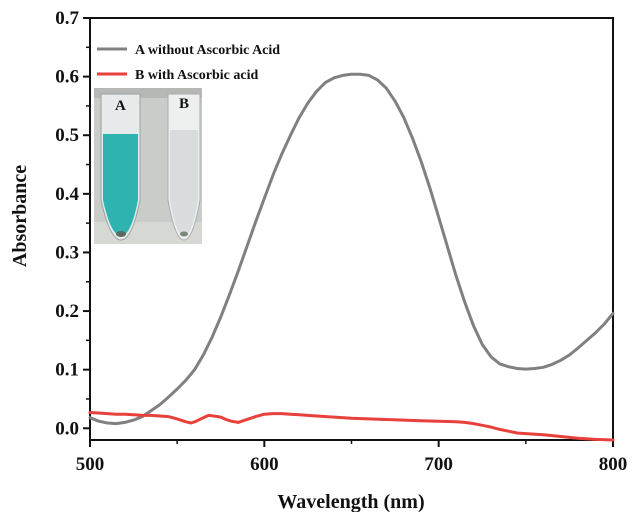 This screenshot has height=512, width=632. Describe the element at coordinates (120, 106) in the screenshot. I see `tube-a-label: A` at that location.